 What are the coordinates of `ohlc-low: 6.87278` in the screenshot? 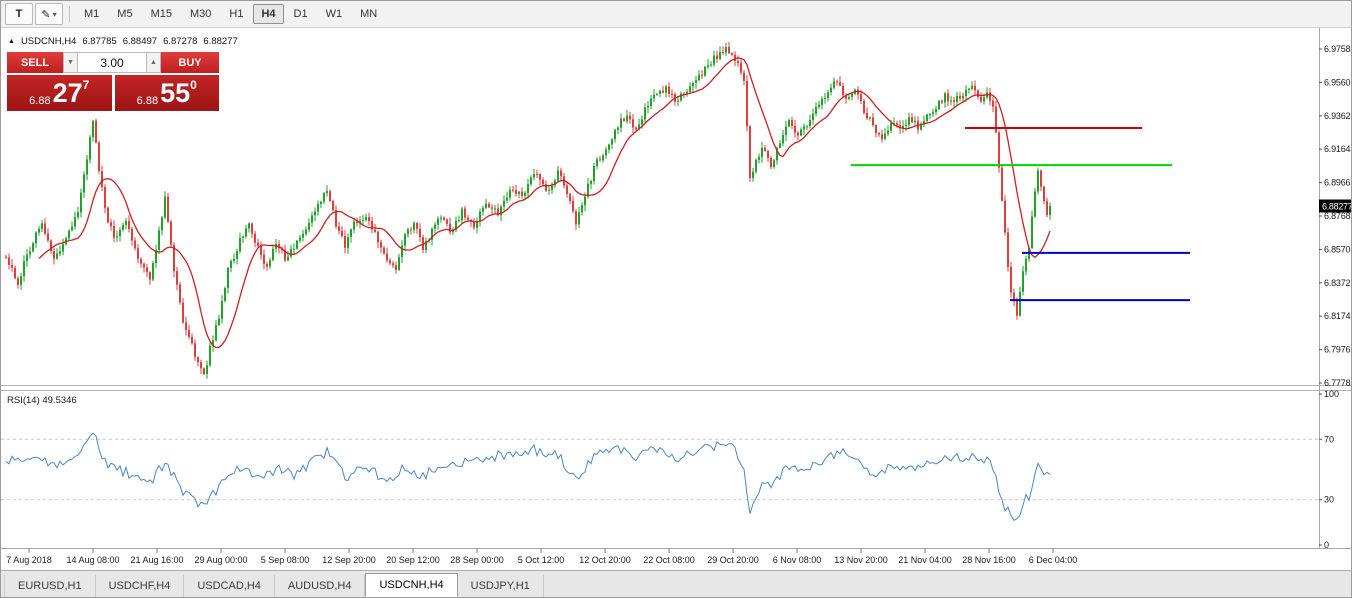 It's located at (180, 41).